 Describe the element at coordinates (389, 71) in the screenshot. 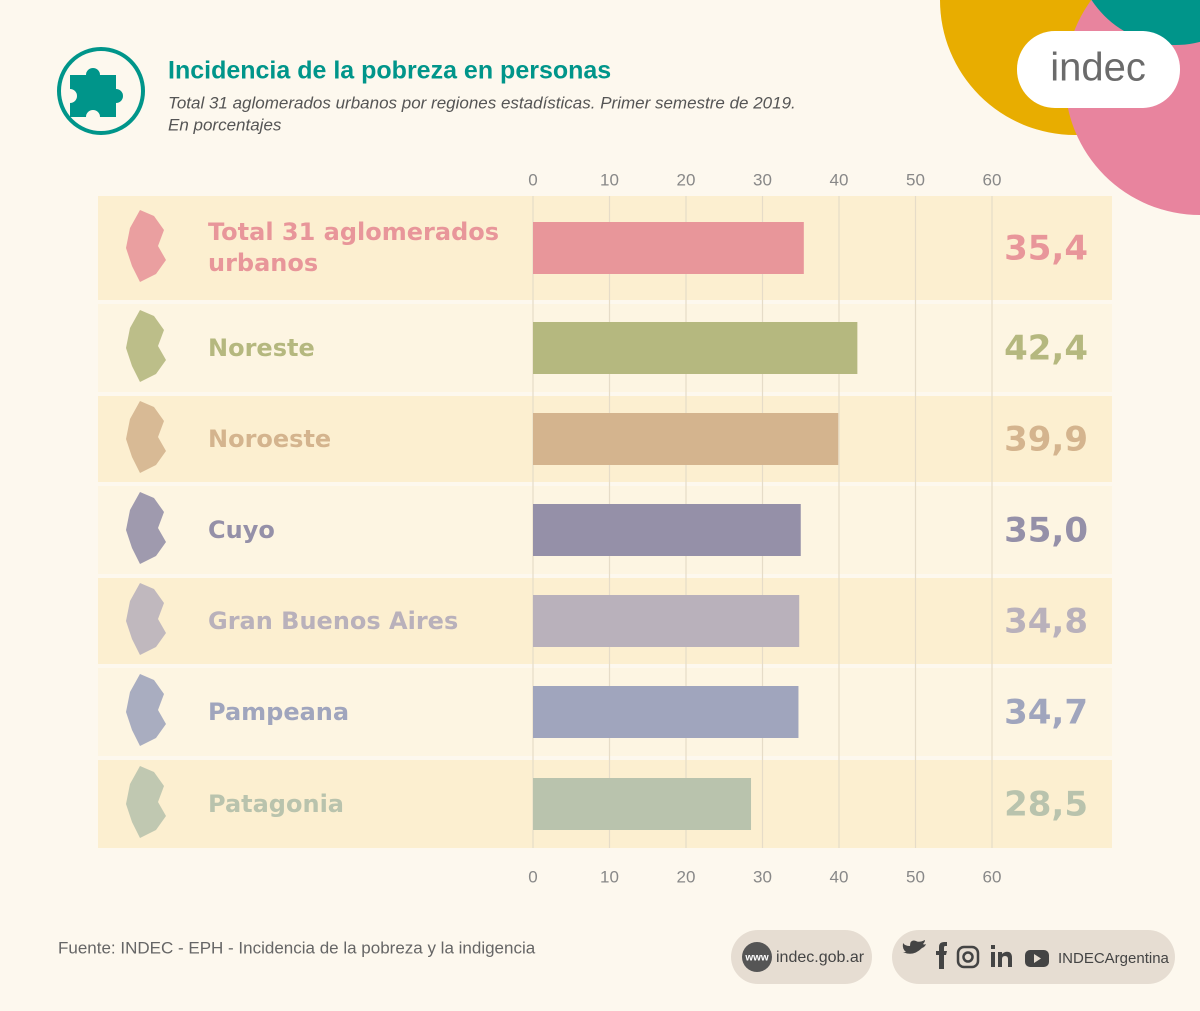

I see `chart-title: Incidencia de la pobreza en personas` at that location.